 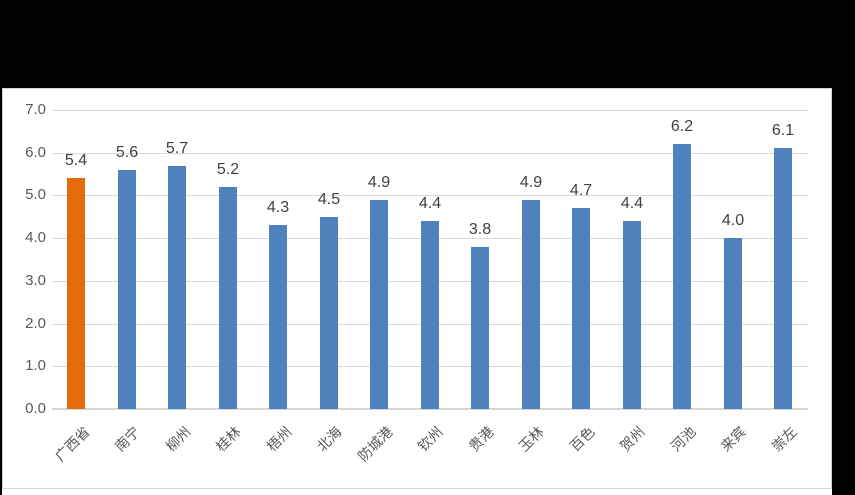 What do you see at coordinates (127, 439) in the screenshot?
I see `x-axis-category-label: 南宁` at bounding box center [127, 439].